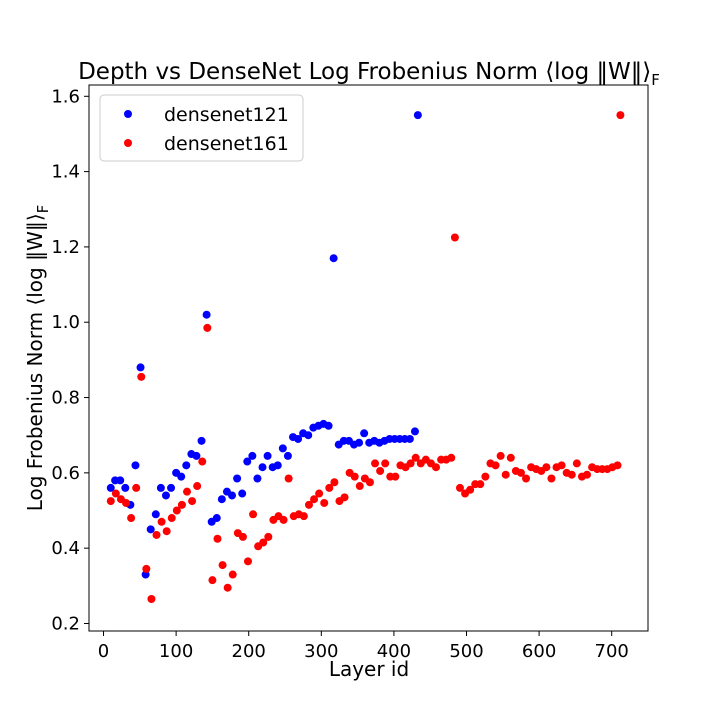 This screenshot has height=720, width=720. What do you see at coordinates (226, 144) in the screenshot?
I see `legend-label-densenet161: densenet161` at bounding box center [226, 144].